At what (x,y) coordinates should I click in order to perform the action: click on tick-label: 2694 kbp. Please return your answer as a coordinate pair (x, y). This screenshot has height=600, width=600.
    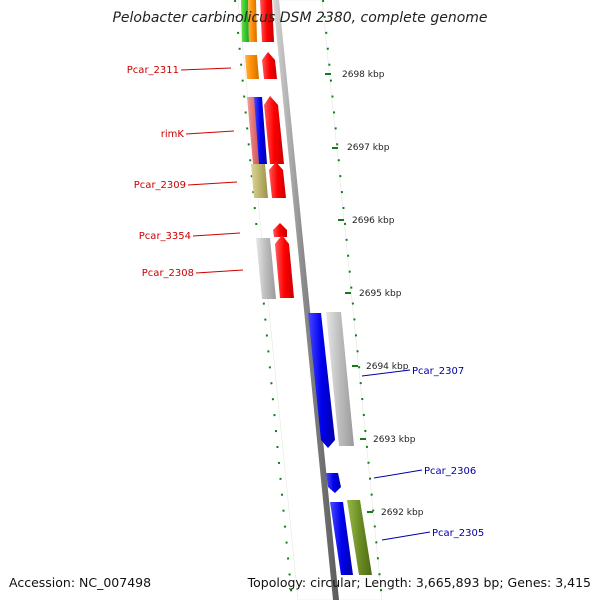
    Looking at the image, I should click on (387, 367).